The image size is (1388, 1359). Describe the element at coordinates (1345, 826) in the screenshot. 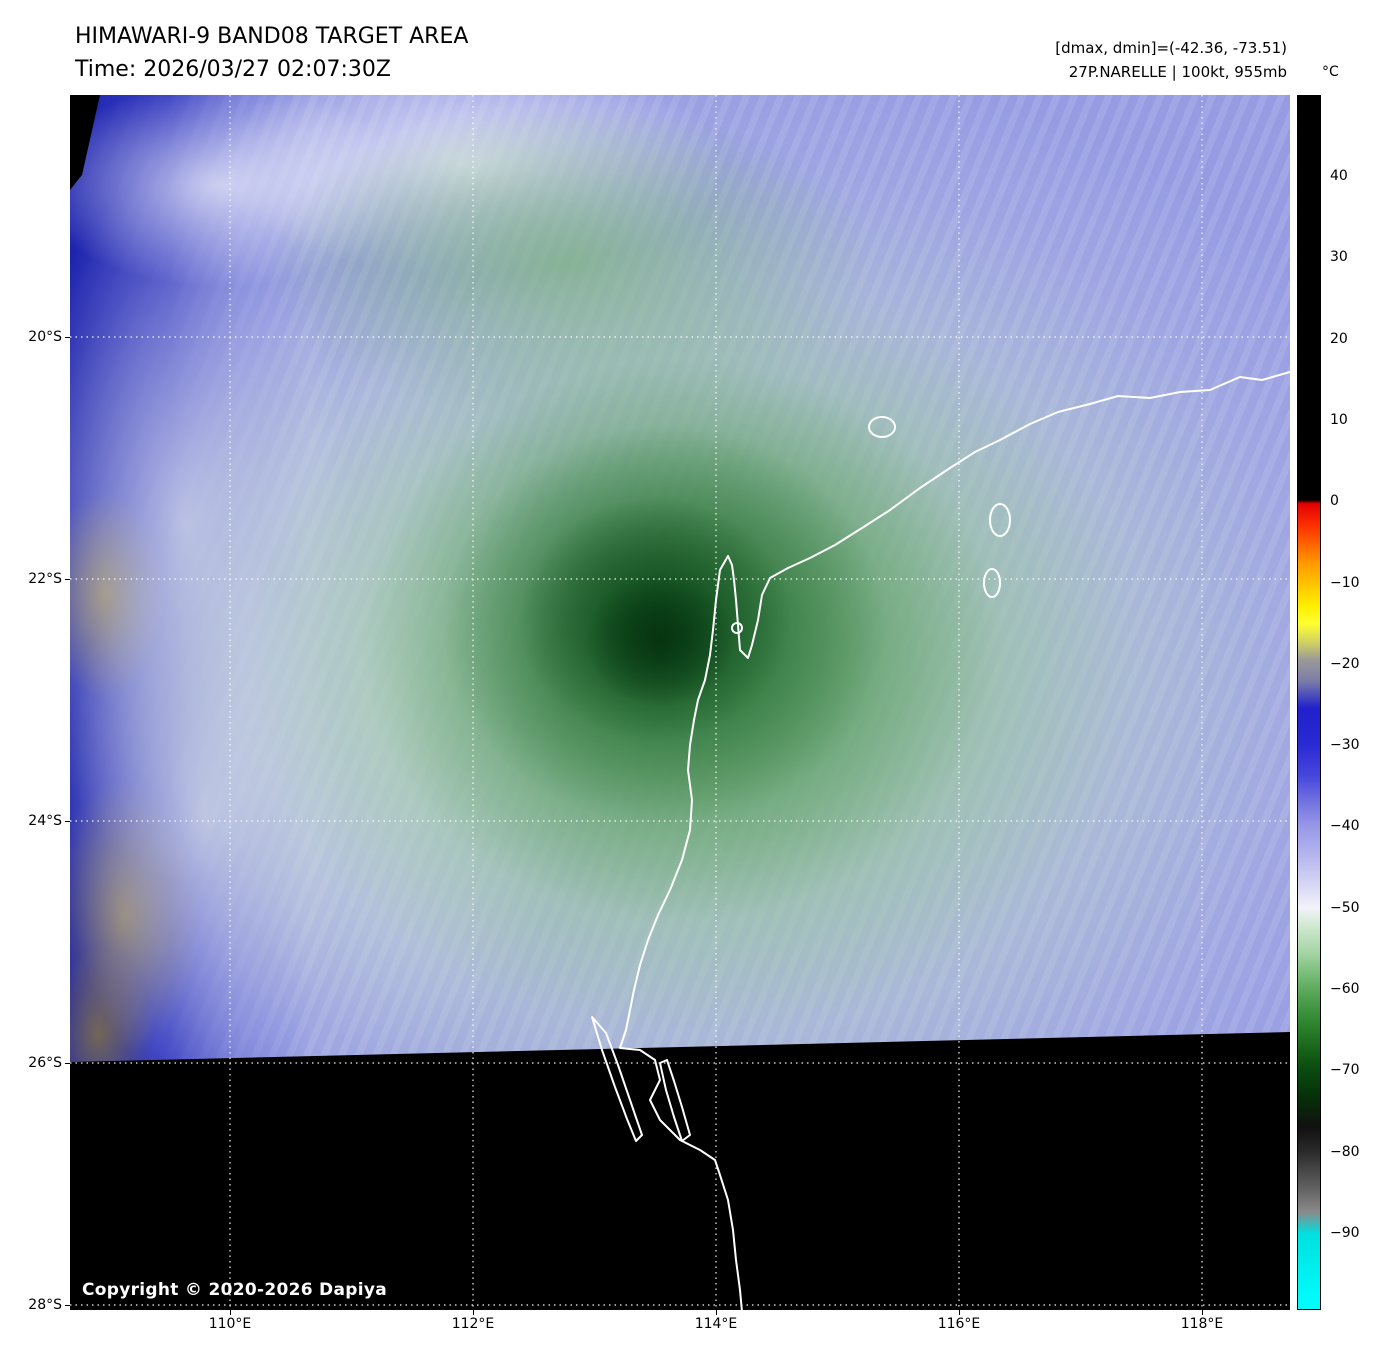

I see `colorbar-tick-label: −40` at that location.